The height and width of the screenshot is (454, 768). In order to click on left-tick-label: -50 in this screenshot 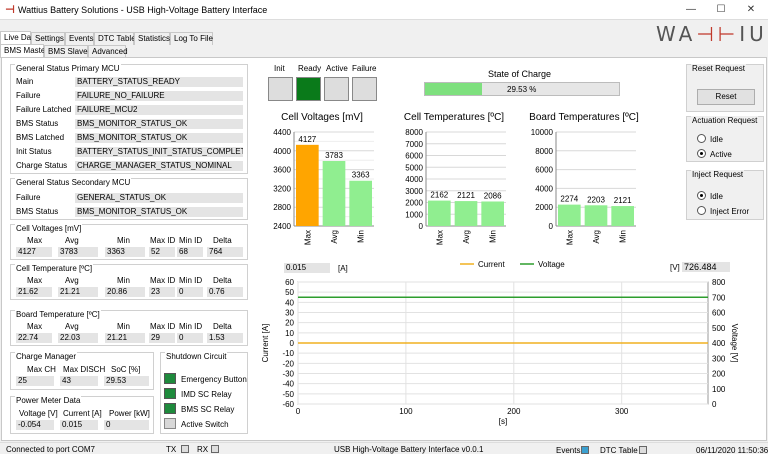, I will do `click(288, 394)`.